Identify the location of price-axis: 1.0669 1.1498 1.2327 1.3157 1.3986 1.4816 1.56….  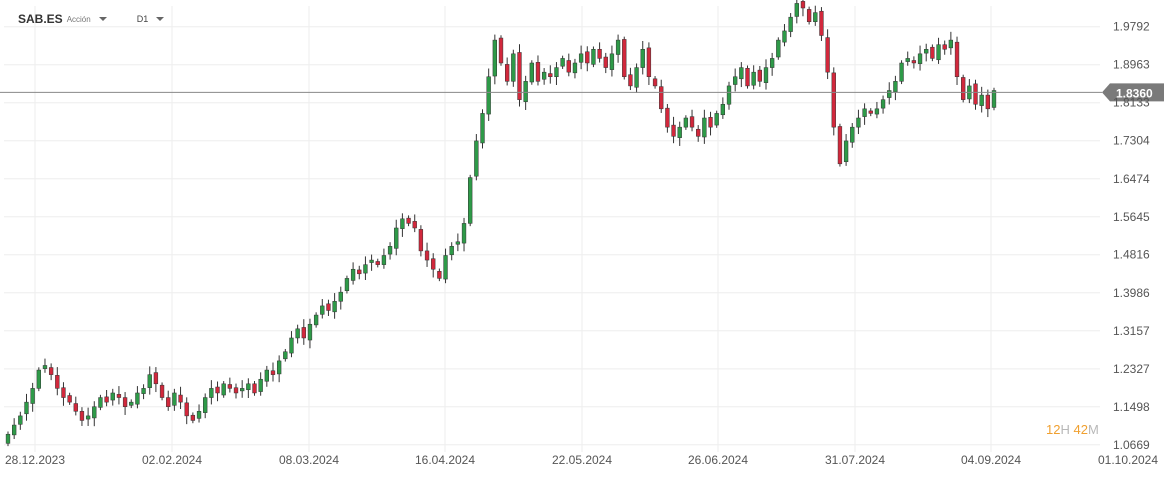
(1131, 236).